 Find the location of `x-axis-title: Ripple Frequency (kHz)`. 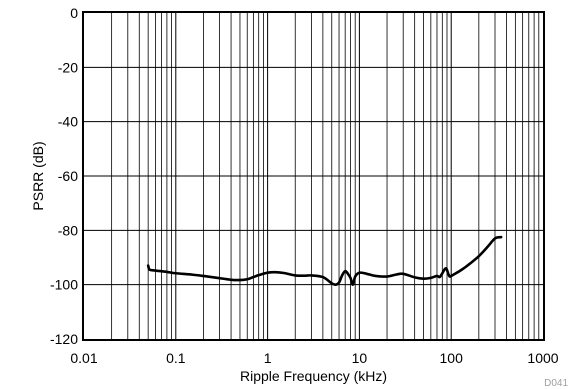

x-axis-title: Ripple Frequency (kHz) is located at coordinates (313, 376).